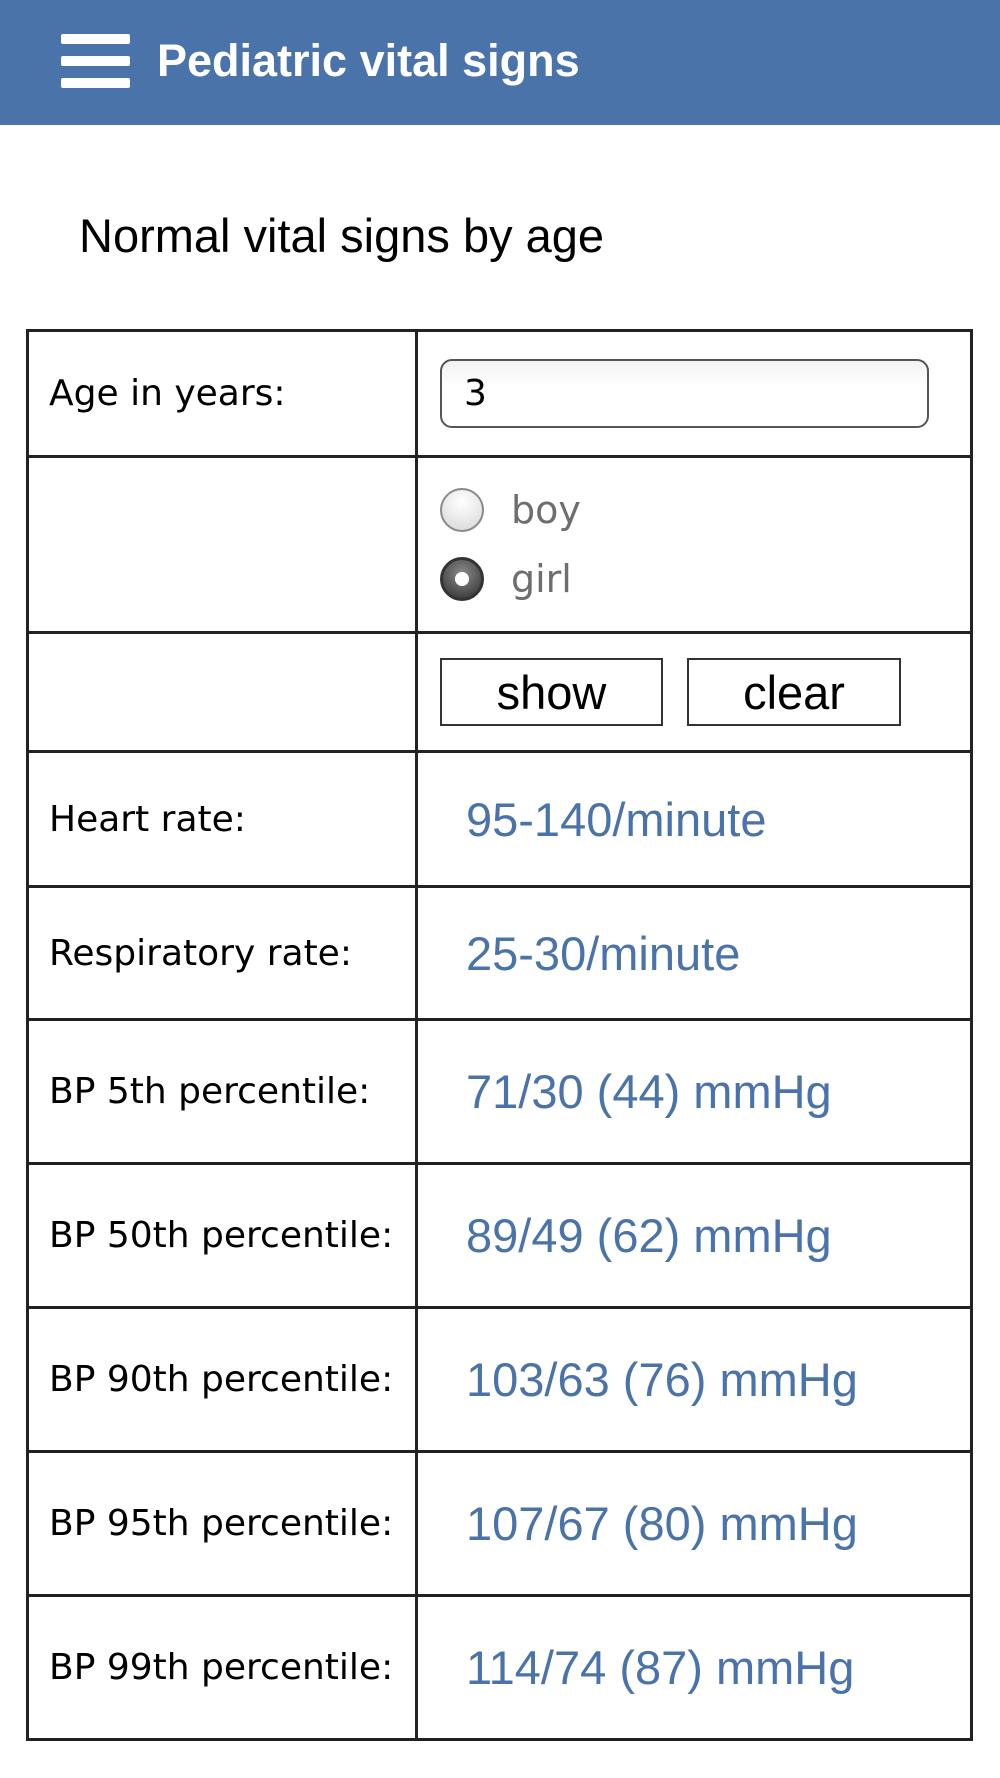  What do you see at coordinates (541, 579) in the screenshot?
I see `girl-radio-label: girl` at bounding box center [541, 579].